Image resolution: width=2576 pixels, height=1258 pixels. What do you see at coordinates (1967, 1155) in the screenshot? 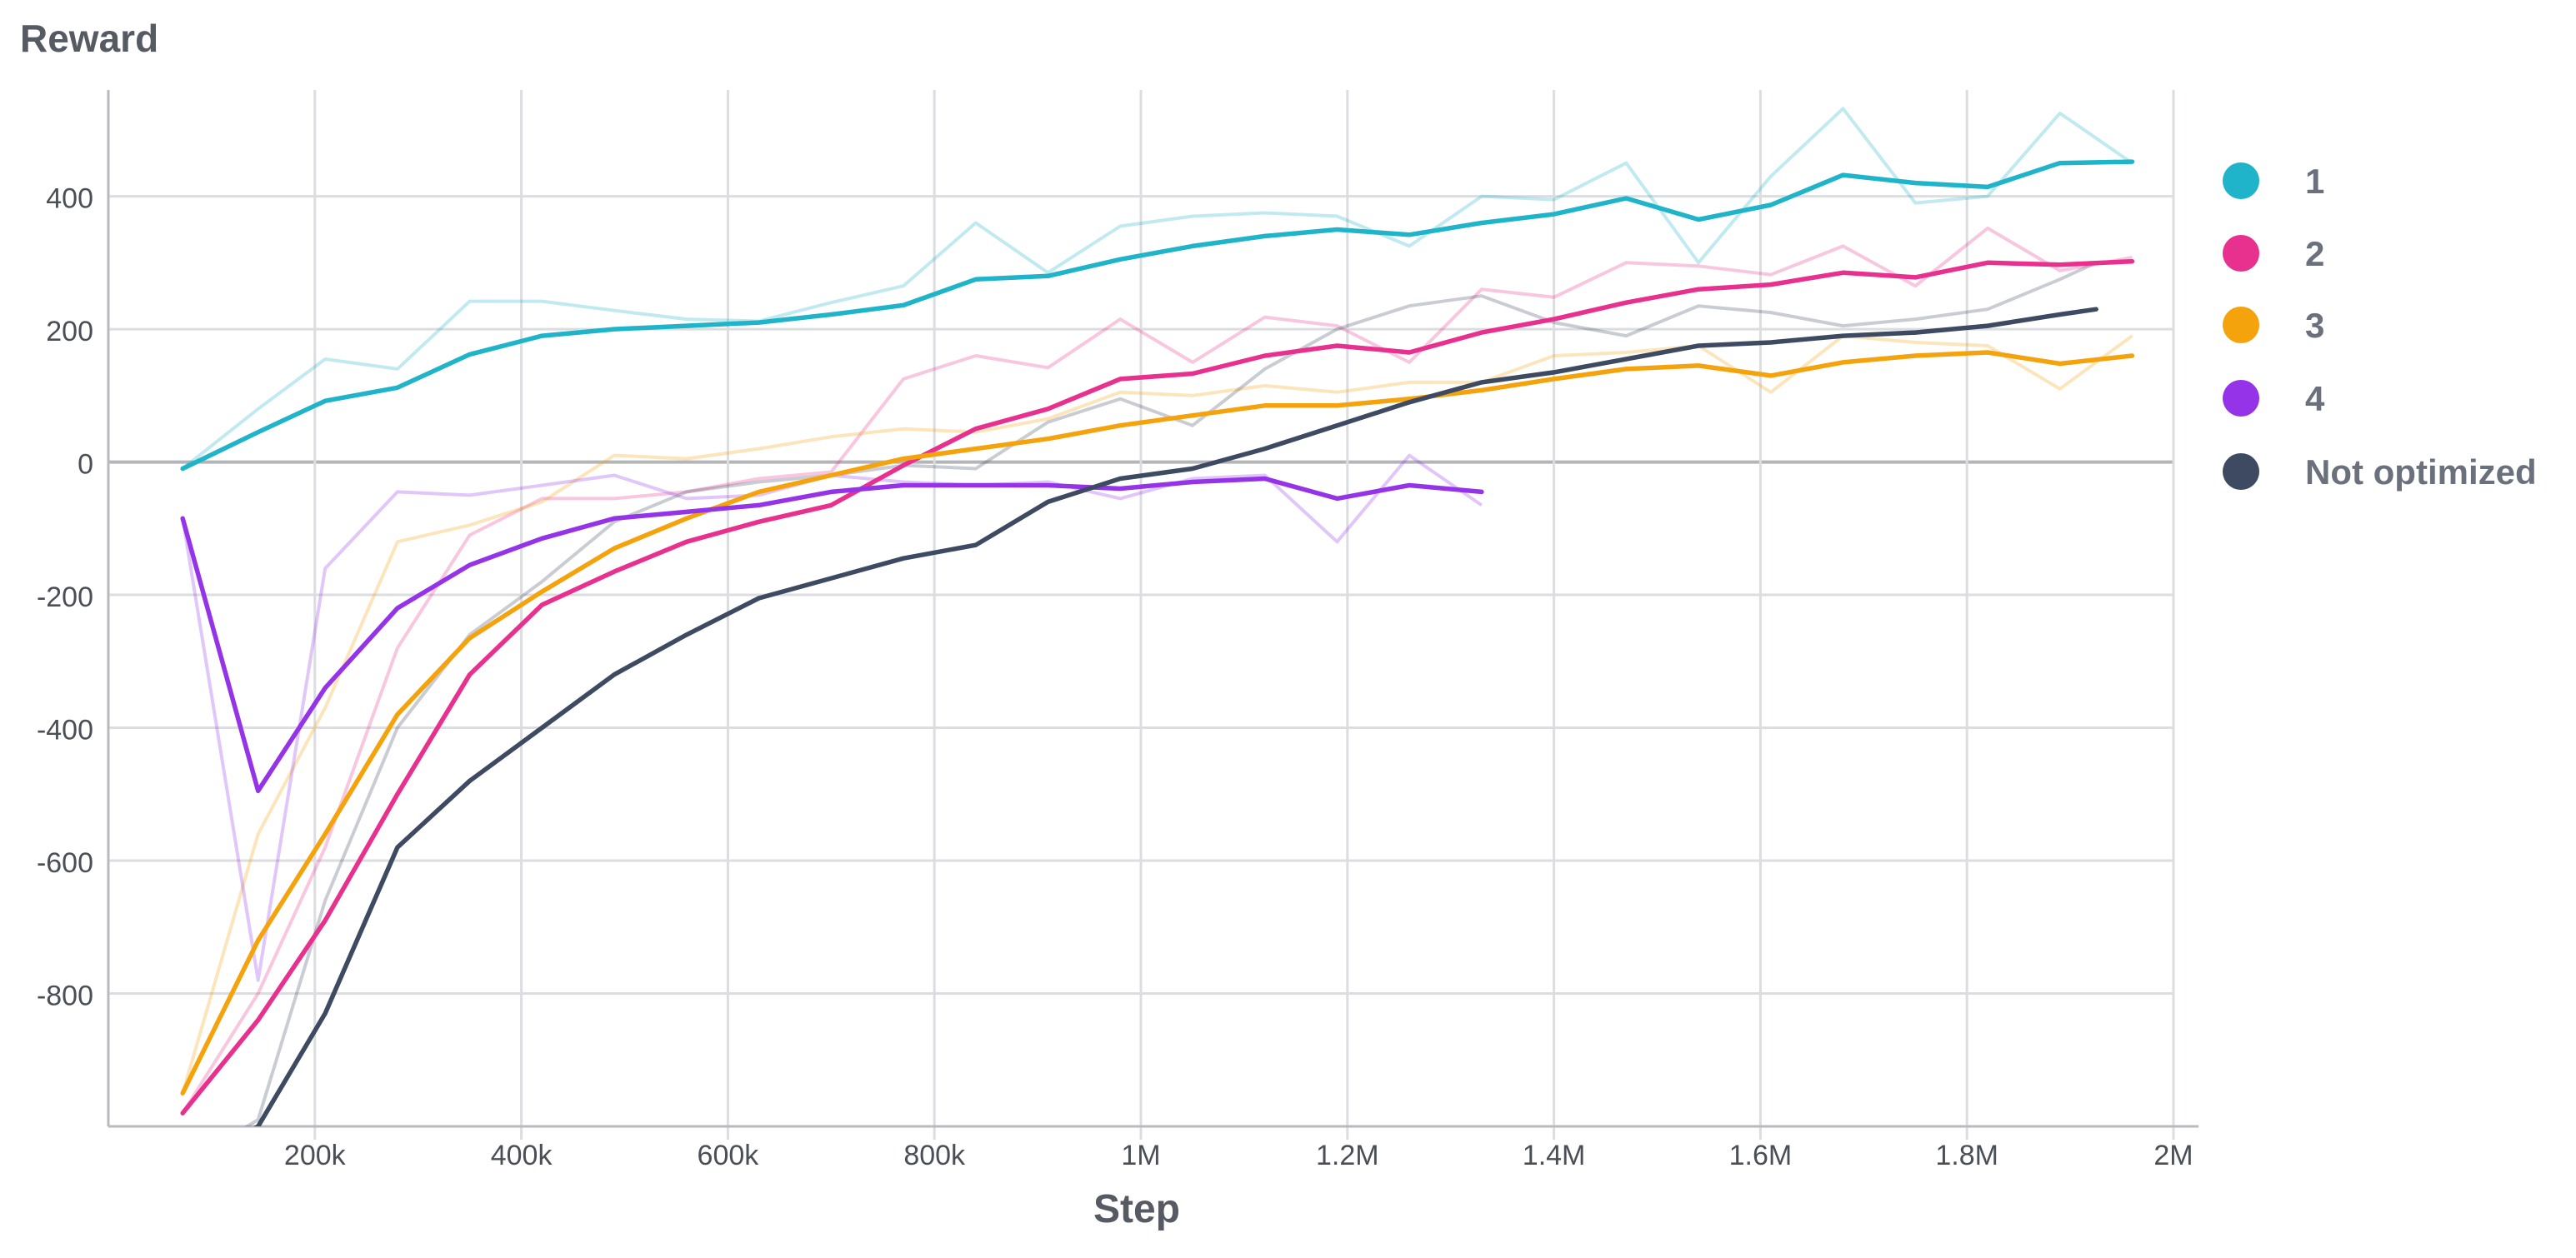
I see `x-tick-label: 1.8M` at bounding box center [1967, 1155].